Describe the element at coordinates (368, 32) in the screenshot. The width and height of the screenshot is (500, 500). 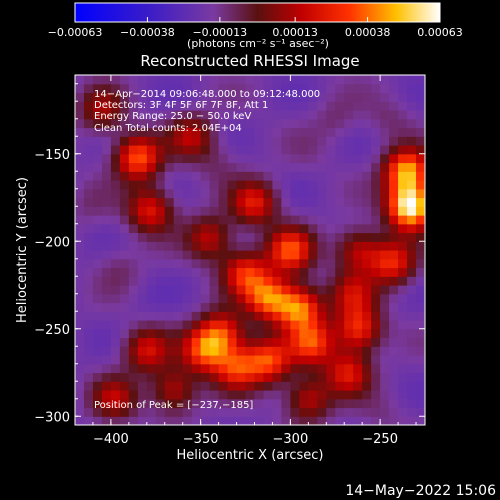
I see `colorbar-tick-label: 0.00038` at that location.